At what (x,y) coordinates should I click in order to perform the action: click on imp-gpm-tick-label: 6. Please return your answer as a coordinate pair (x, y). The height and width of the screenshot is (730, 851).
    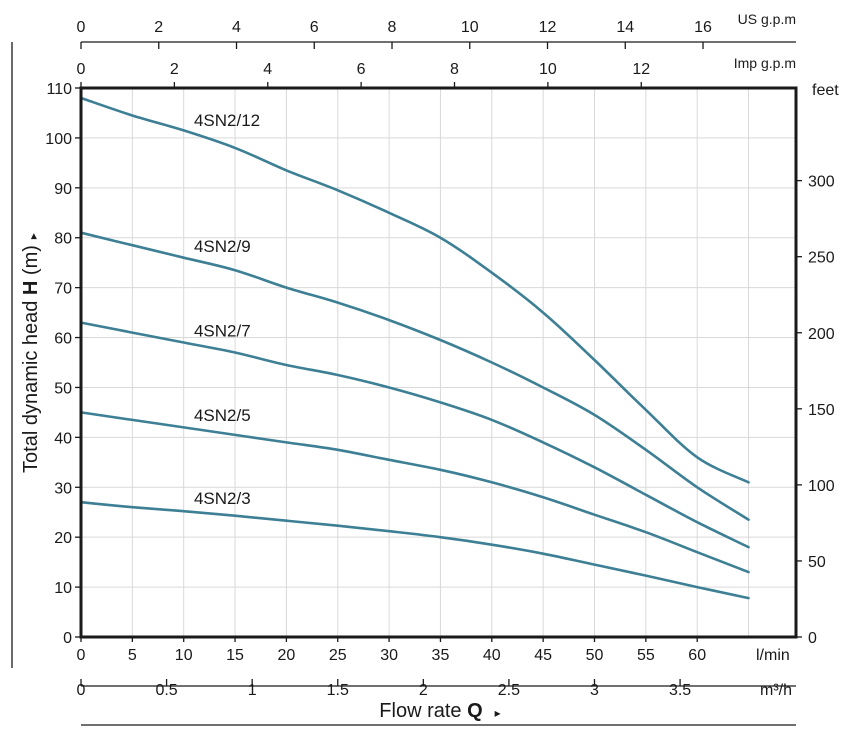
    Looking at the image, I should click on (361, 69).